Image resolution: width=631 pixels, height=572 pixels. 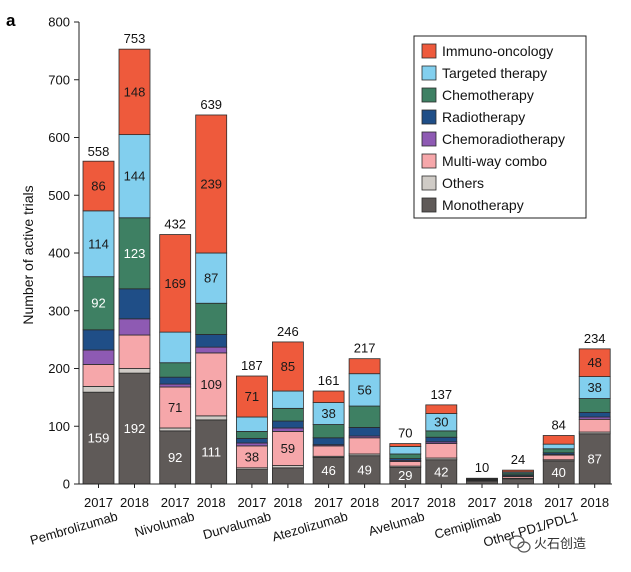 I want to click on y-tick-label: 300, so click(x=59, y=310).